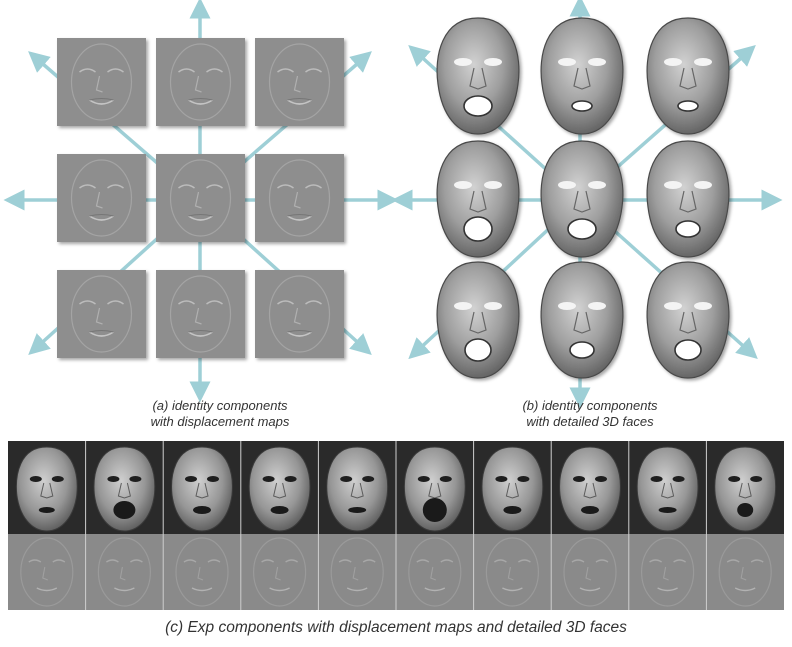 The image size is (792, 647). I want to click on panel-b-caption-line1: (b) identity components, so click(590, 405).